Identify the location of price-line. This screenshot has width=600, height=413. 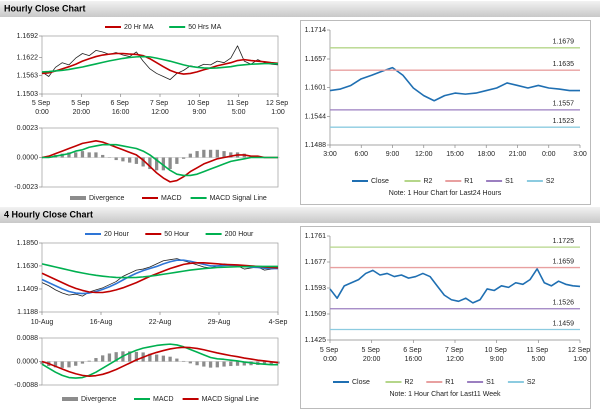
(160, 62).